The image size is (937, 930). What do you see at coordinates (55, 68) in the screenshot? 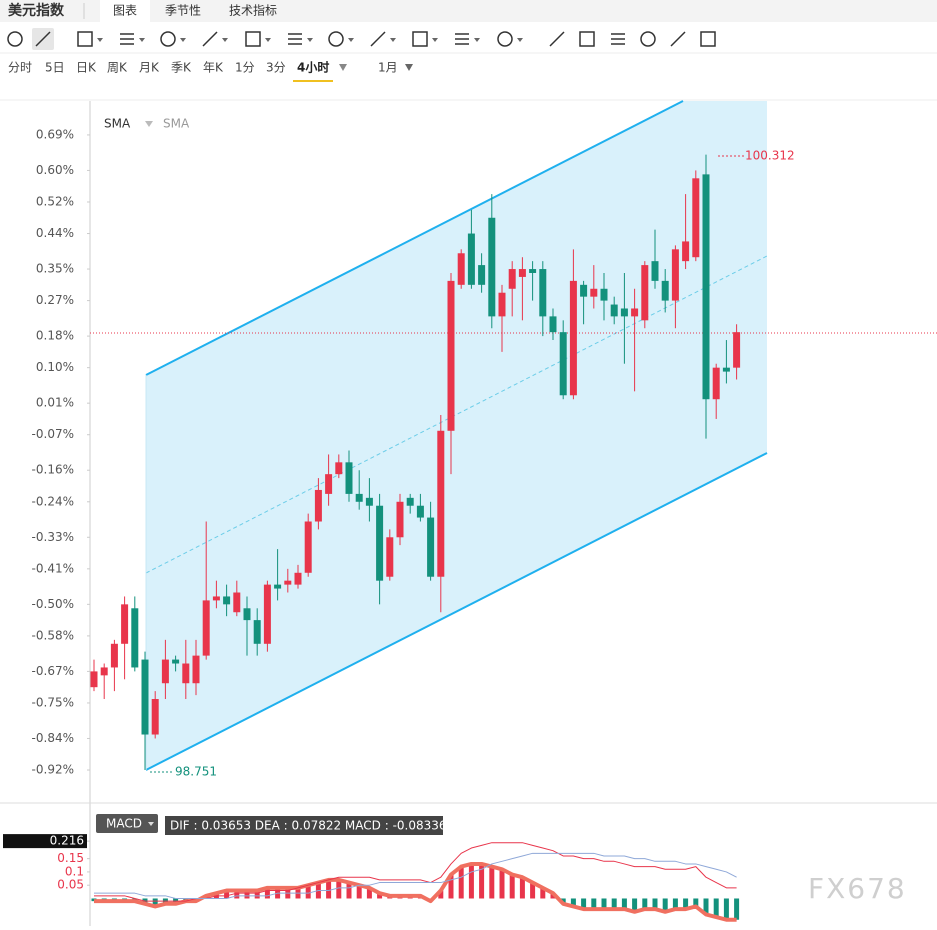
I see `period: 5日` at bounding box center [55, 68].